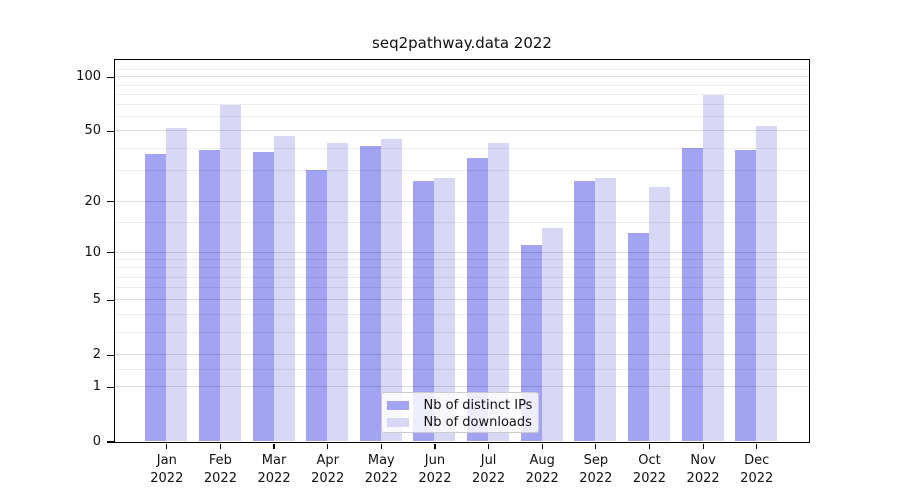 This screenshot has width=900, height=500. What do you see at coordinates (96, 387) in the screenshot?
I see `y-axis-label-1: 1` at bounding box center [96, 387].